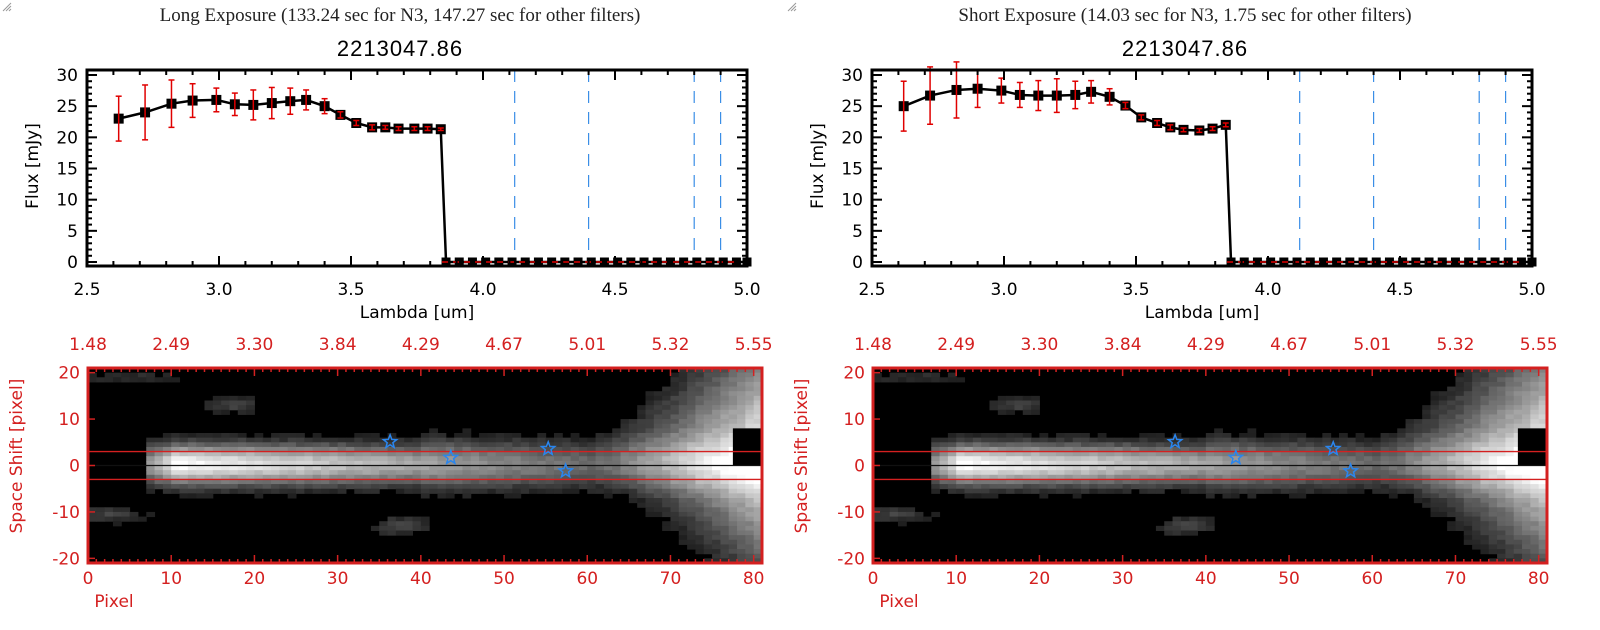 The image size is (1600, 630). What do you see at coordinates (1040, 579) in the screenshot?
I see `x-tick-label: 20` at bounding box center [1040, 579].